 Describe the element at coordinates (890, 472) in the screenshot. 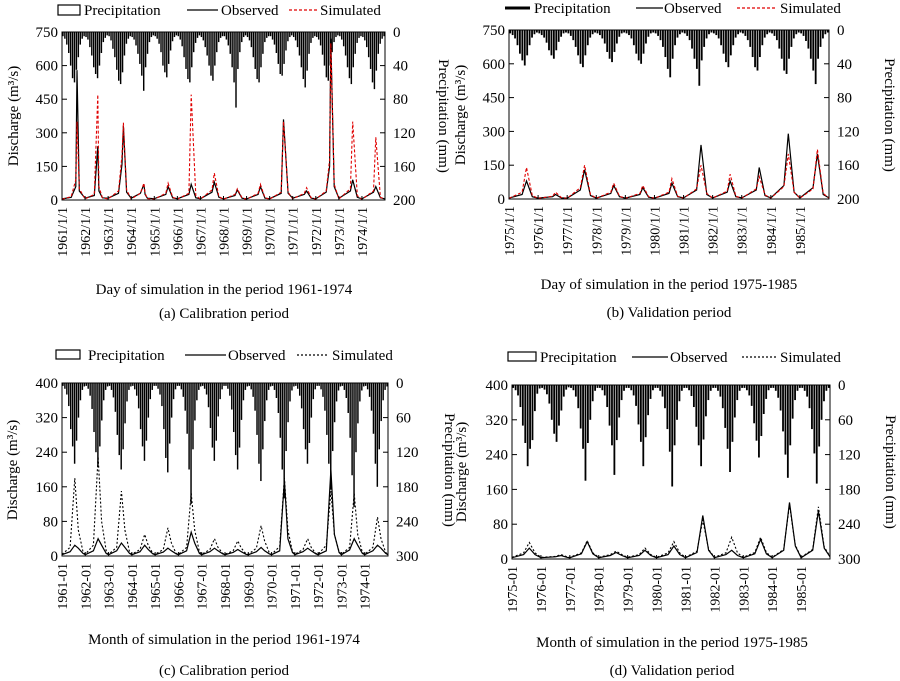

I see `ylabel-right-d: Precipitation (mm)` at that location.